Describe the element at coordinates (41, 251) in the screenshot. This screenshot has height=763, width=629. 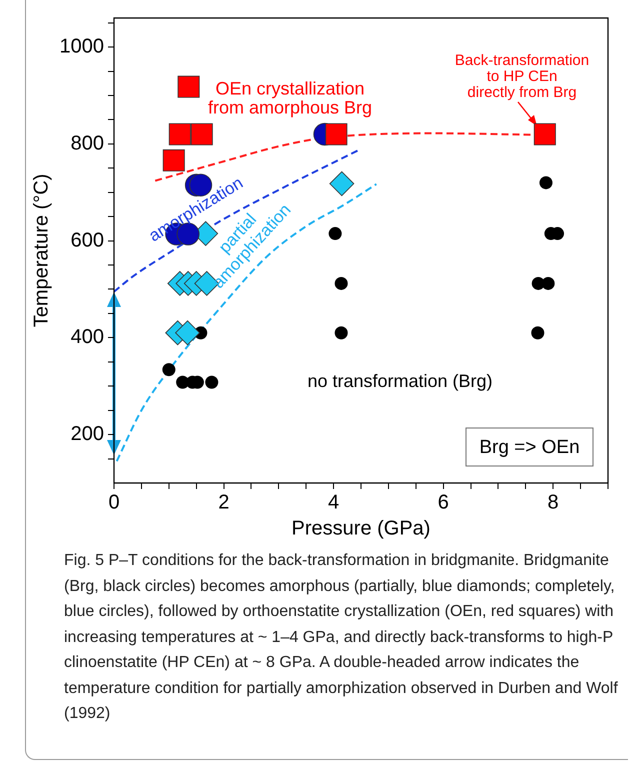
I see `y-axis-title: Temperature (°C)` at that location.